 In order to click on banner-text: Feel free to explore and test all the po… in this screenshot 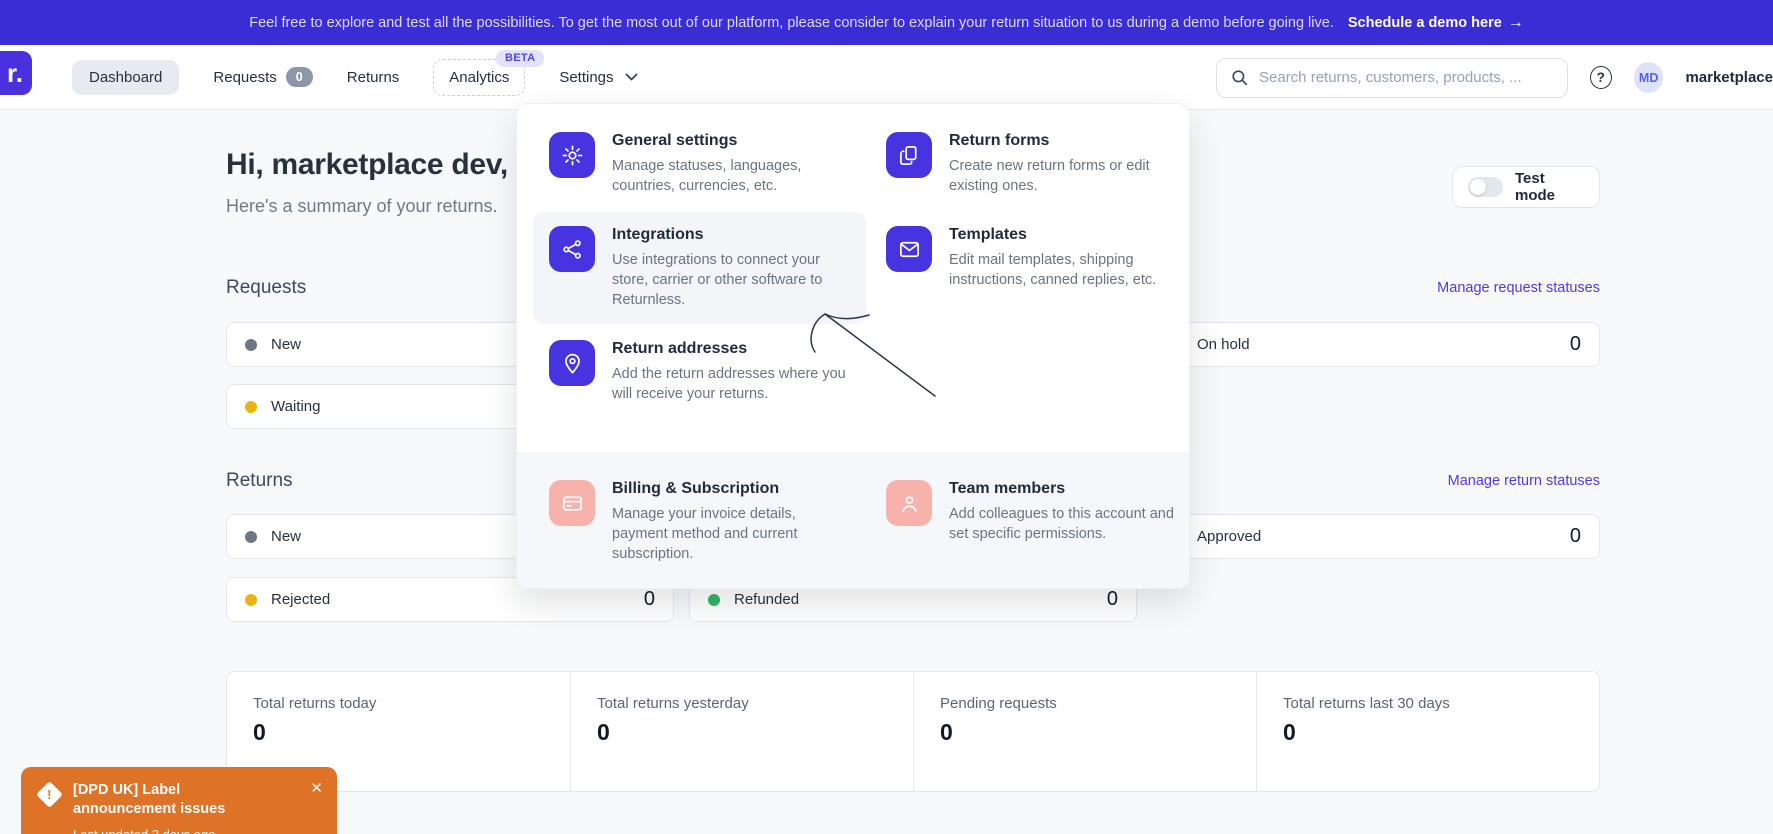, I will do `click(791, 22)`.